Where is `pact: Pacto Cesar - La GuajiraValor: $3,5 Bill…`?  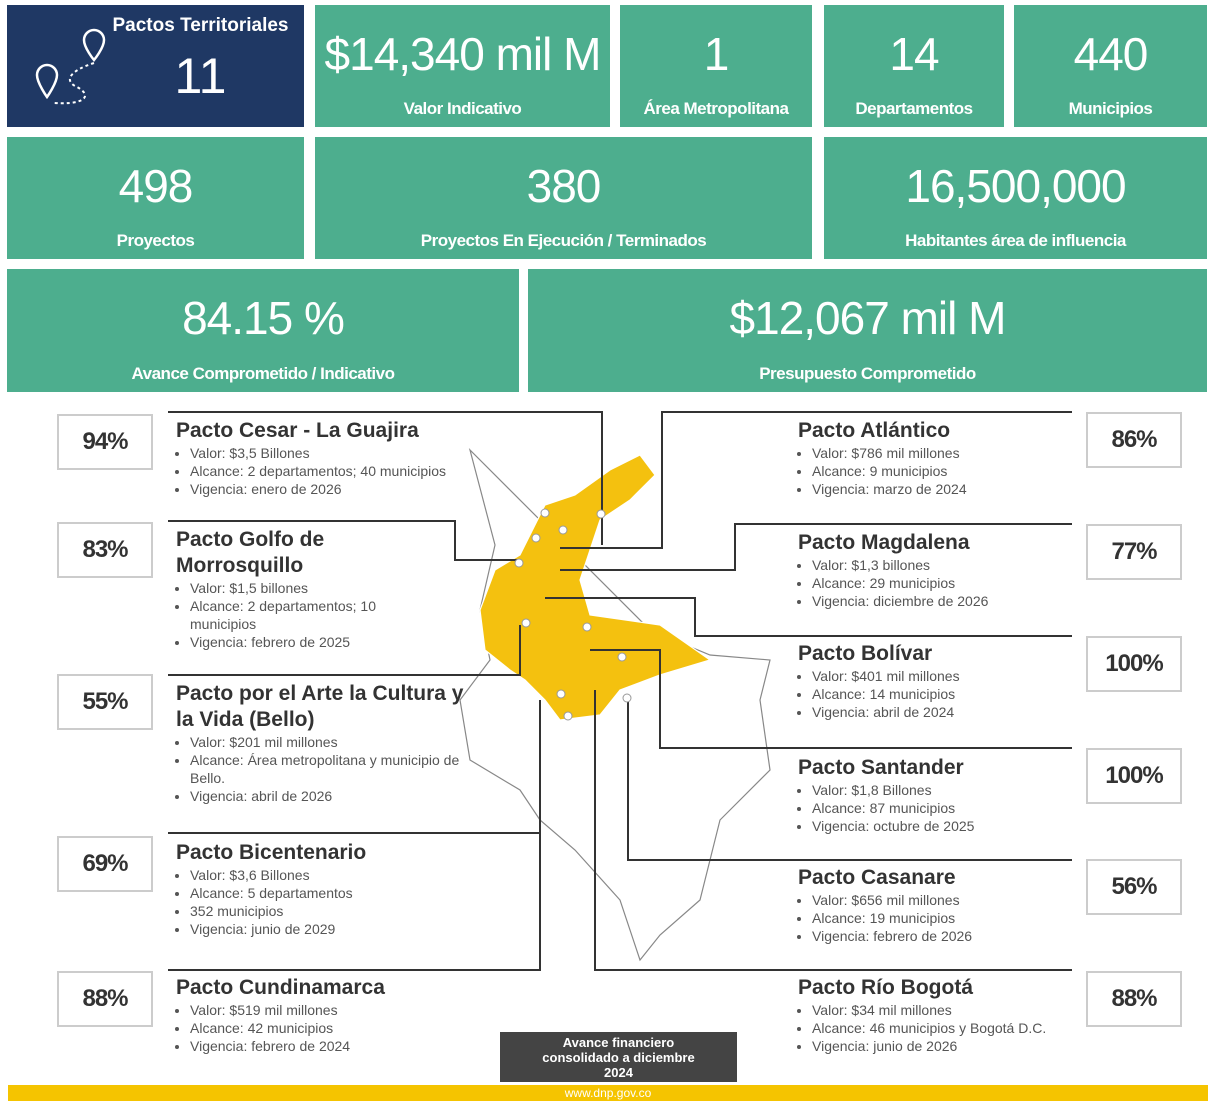 pact: Pacto Cesar - La GuajiraValor: $3,5 Bill… is located at coordinates (336, 458).